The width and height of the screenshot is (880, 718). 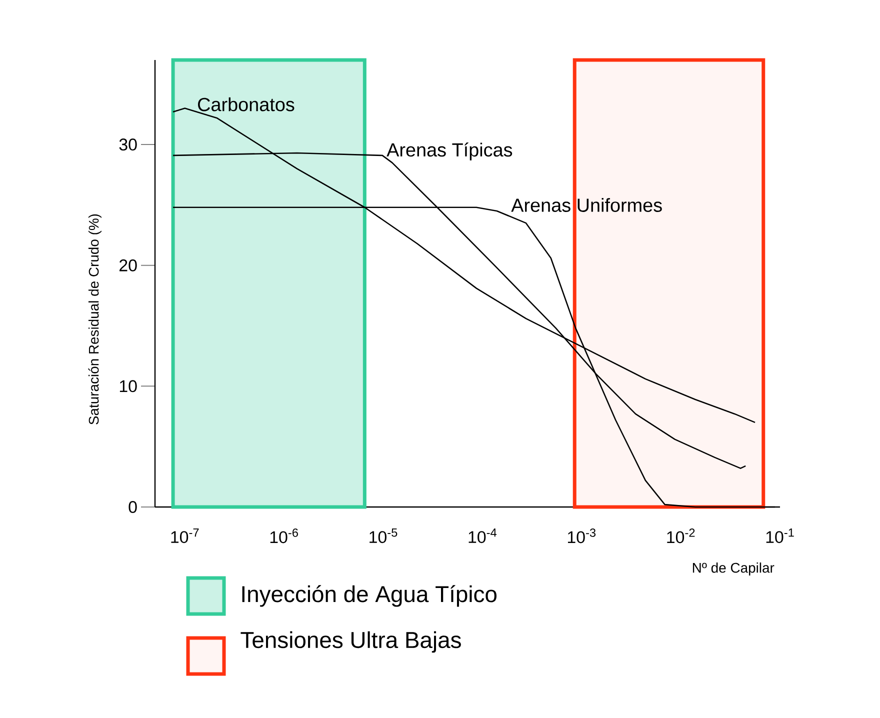 I want to click on y-tick-label: 30, so click(x=128, y=144).